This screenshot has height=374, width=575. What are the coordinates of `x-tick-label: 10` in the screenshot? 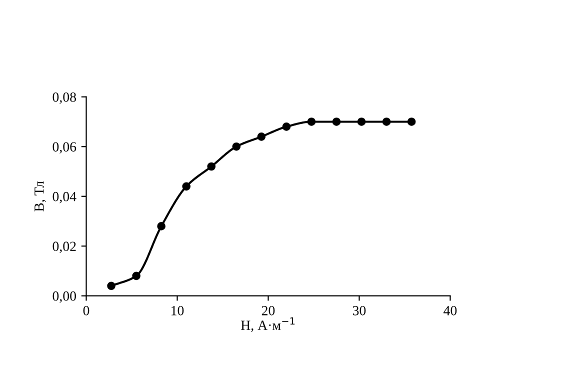 It's located at (178, 311).